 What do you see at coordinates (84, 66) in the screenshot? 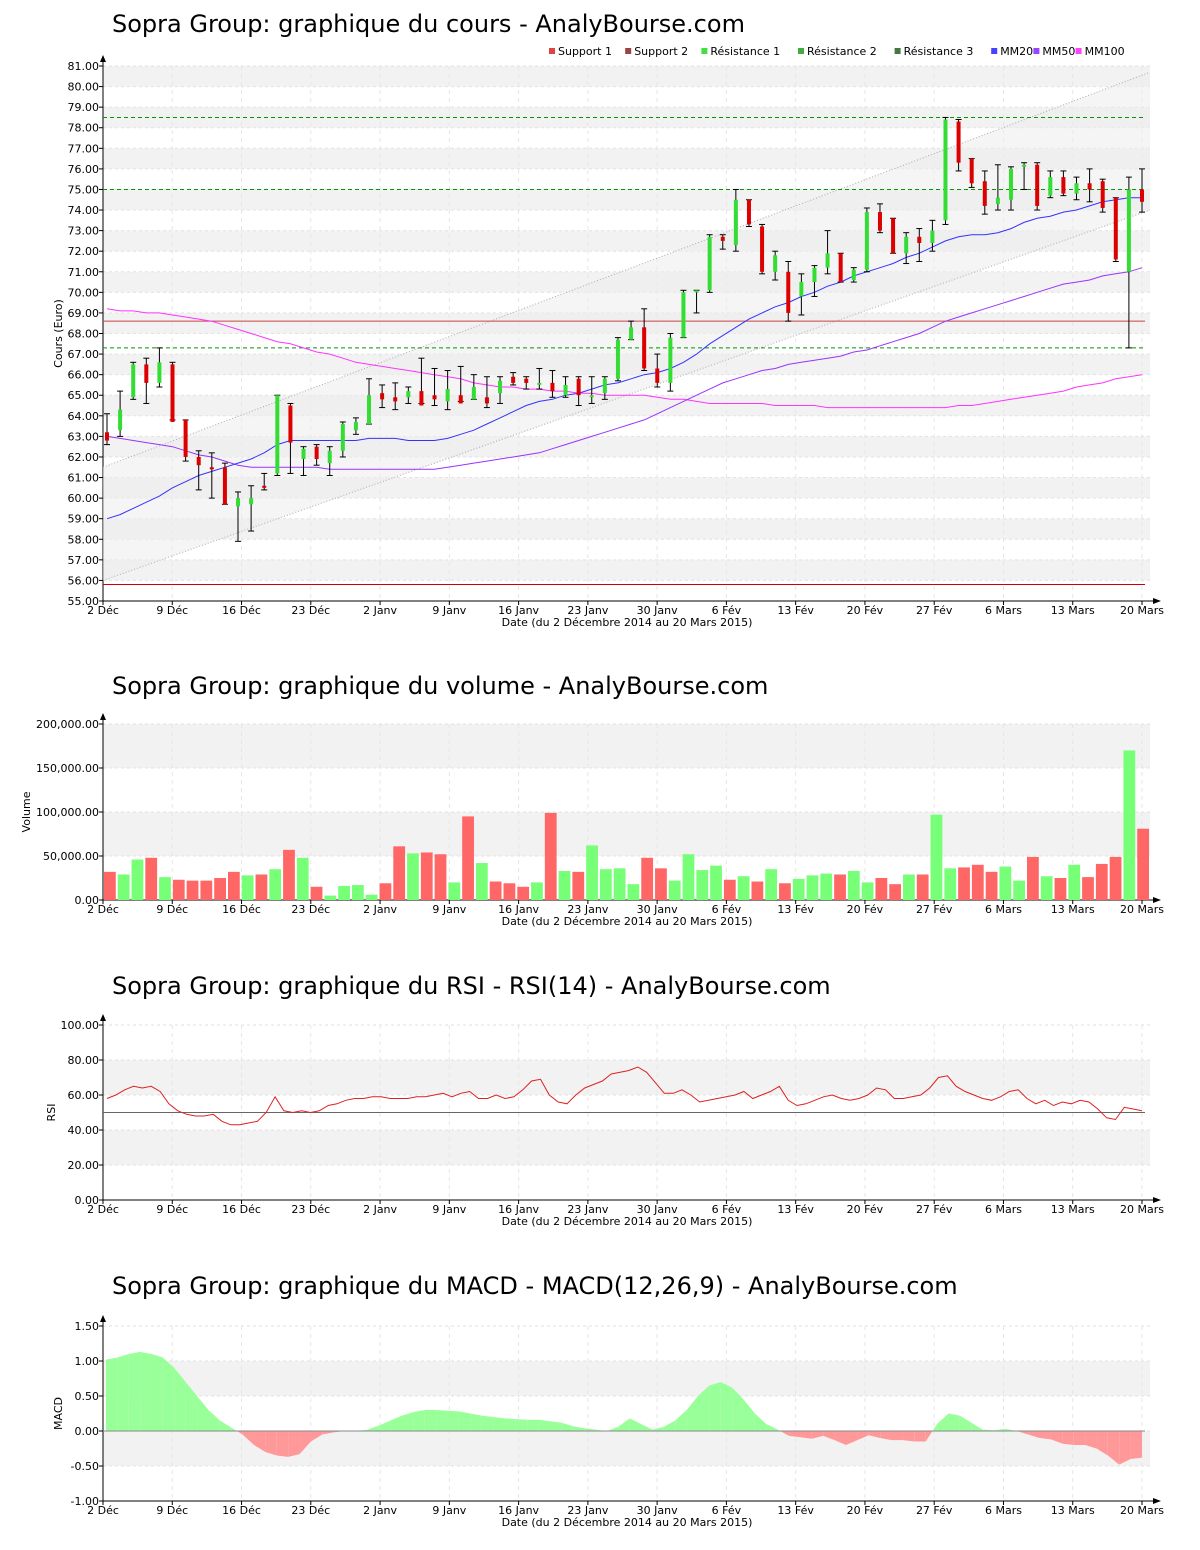
I see `y-tick-label: 81.00` at bounding box center [84, 66].